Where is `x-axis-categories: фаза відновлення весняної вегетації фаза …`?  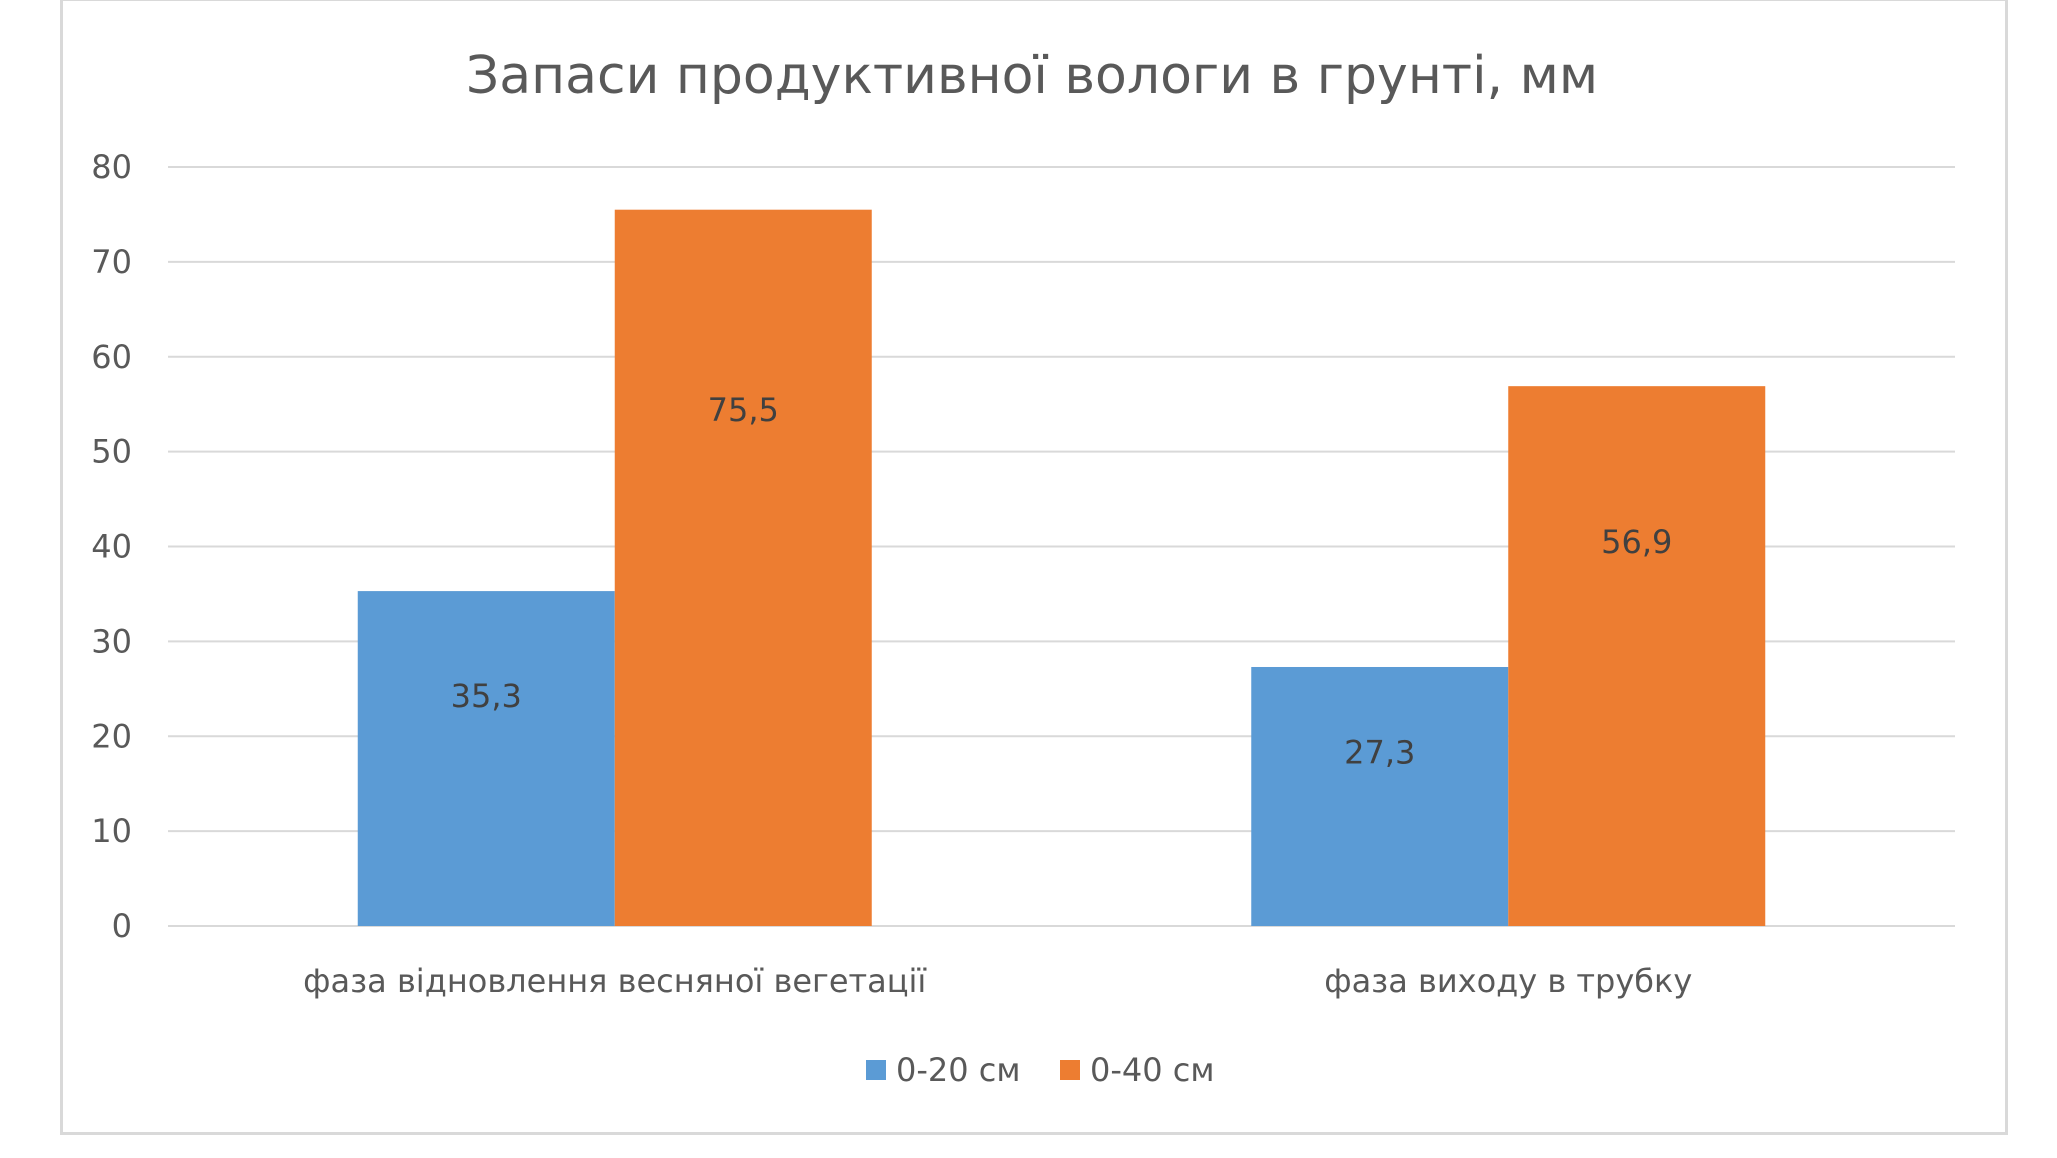 x-axis-categories: фаза відновлення весняної вегетації фаза … is located at coordinates (997, 981).